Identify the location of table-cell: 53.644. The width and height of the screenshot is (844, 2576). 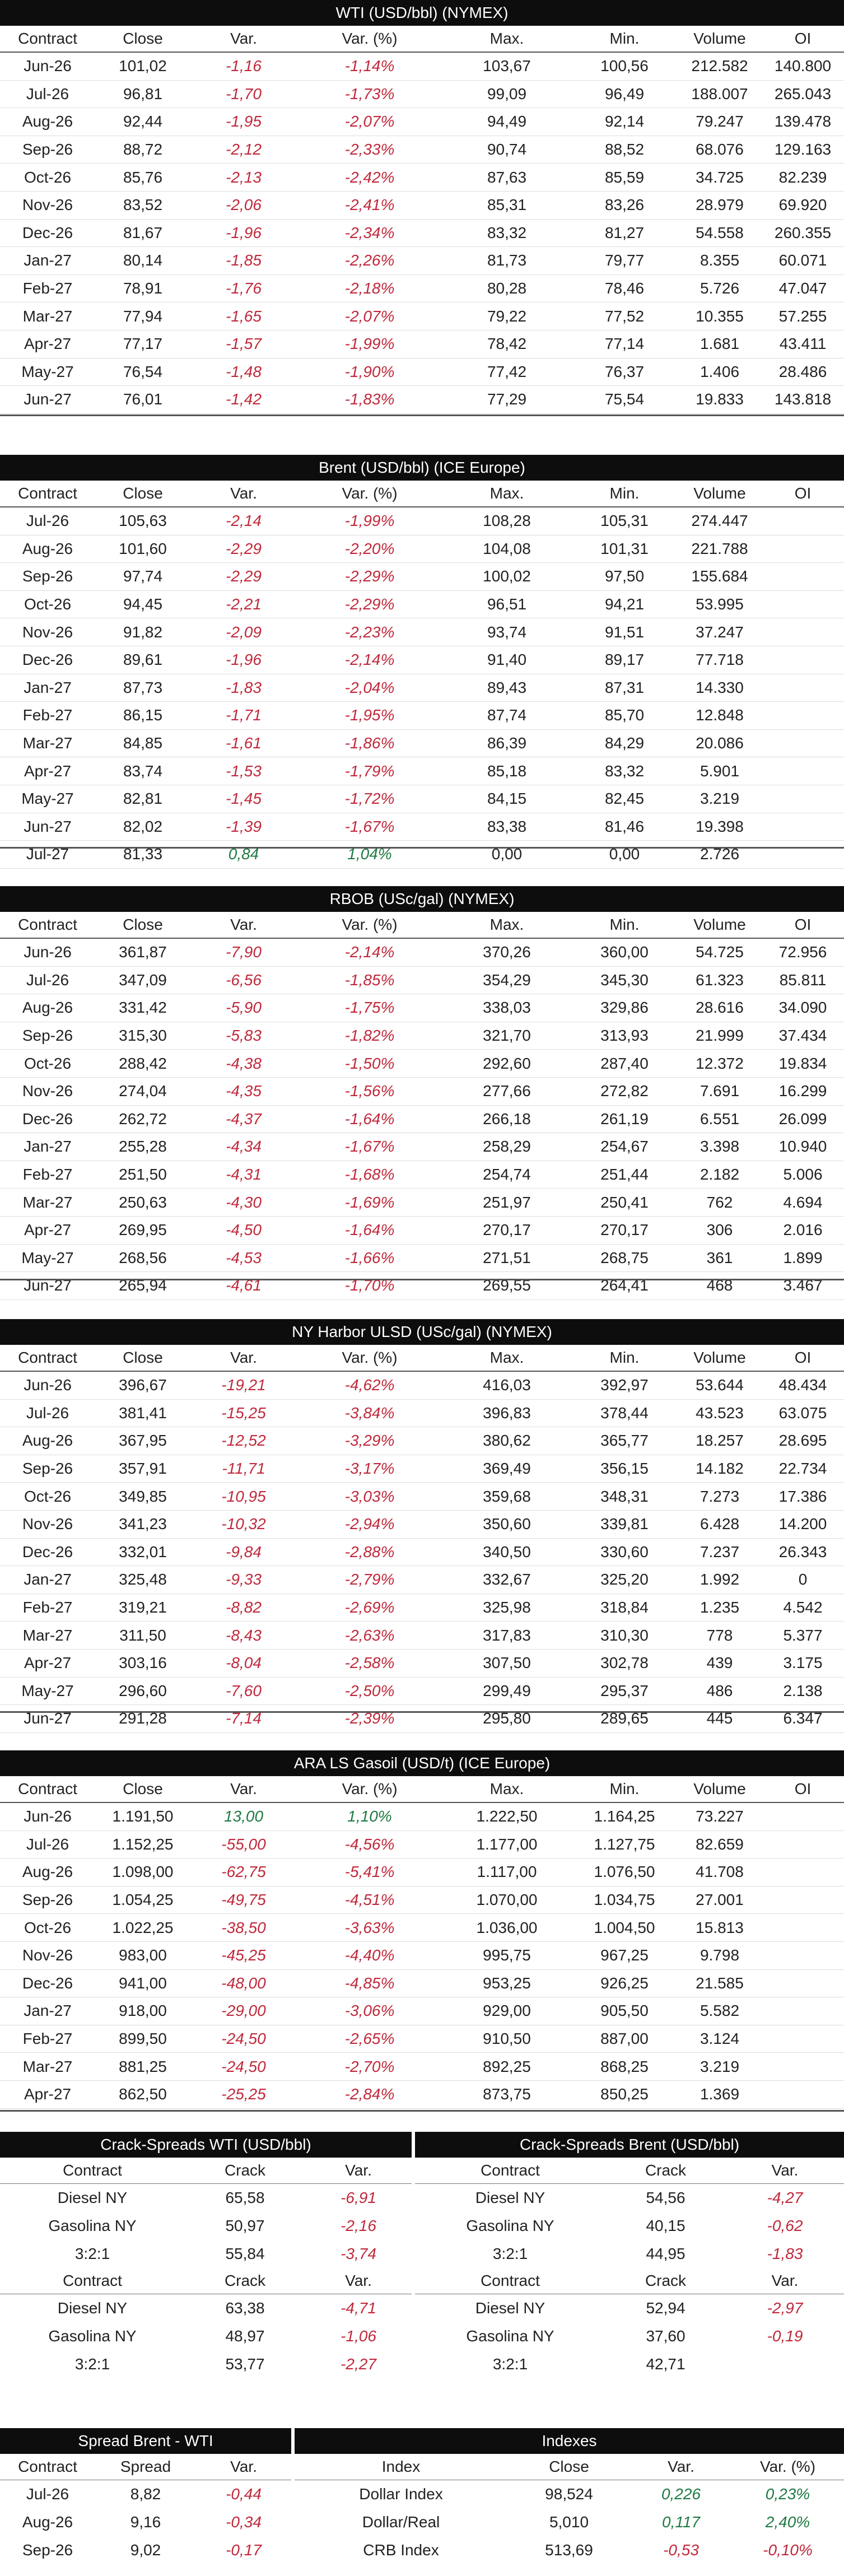
(720, 1385).